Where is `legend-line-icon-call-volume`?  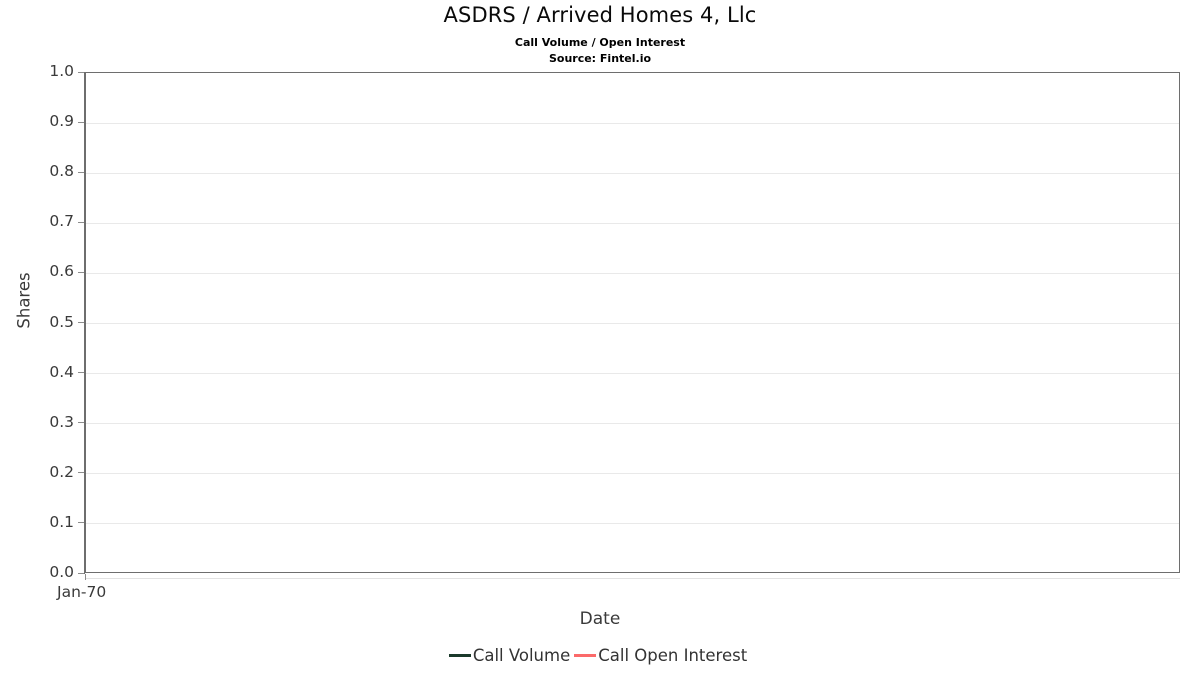
legend-line-icon-call-volume is located at coordinates (459, 655).